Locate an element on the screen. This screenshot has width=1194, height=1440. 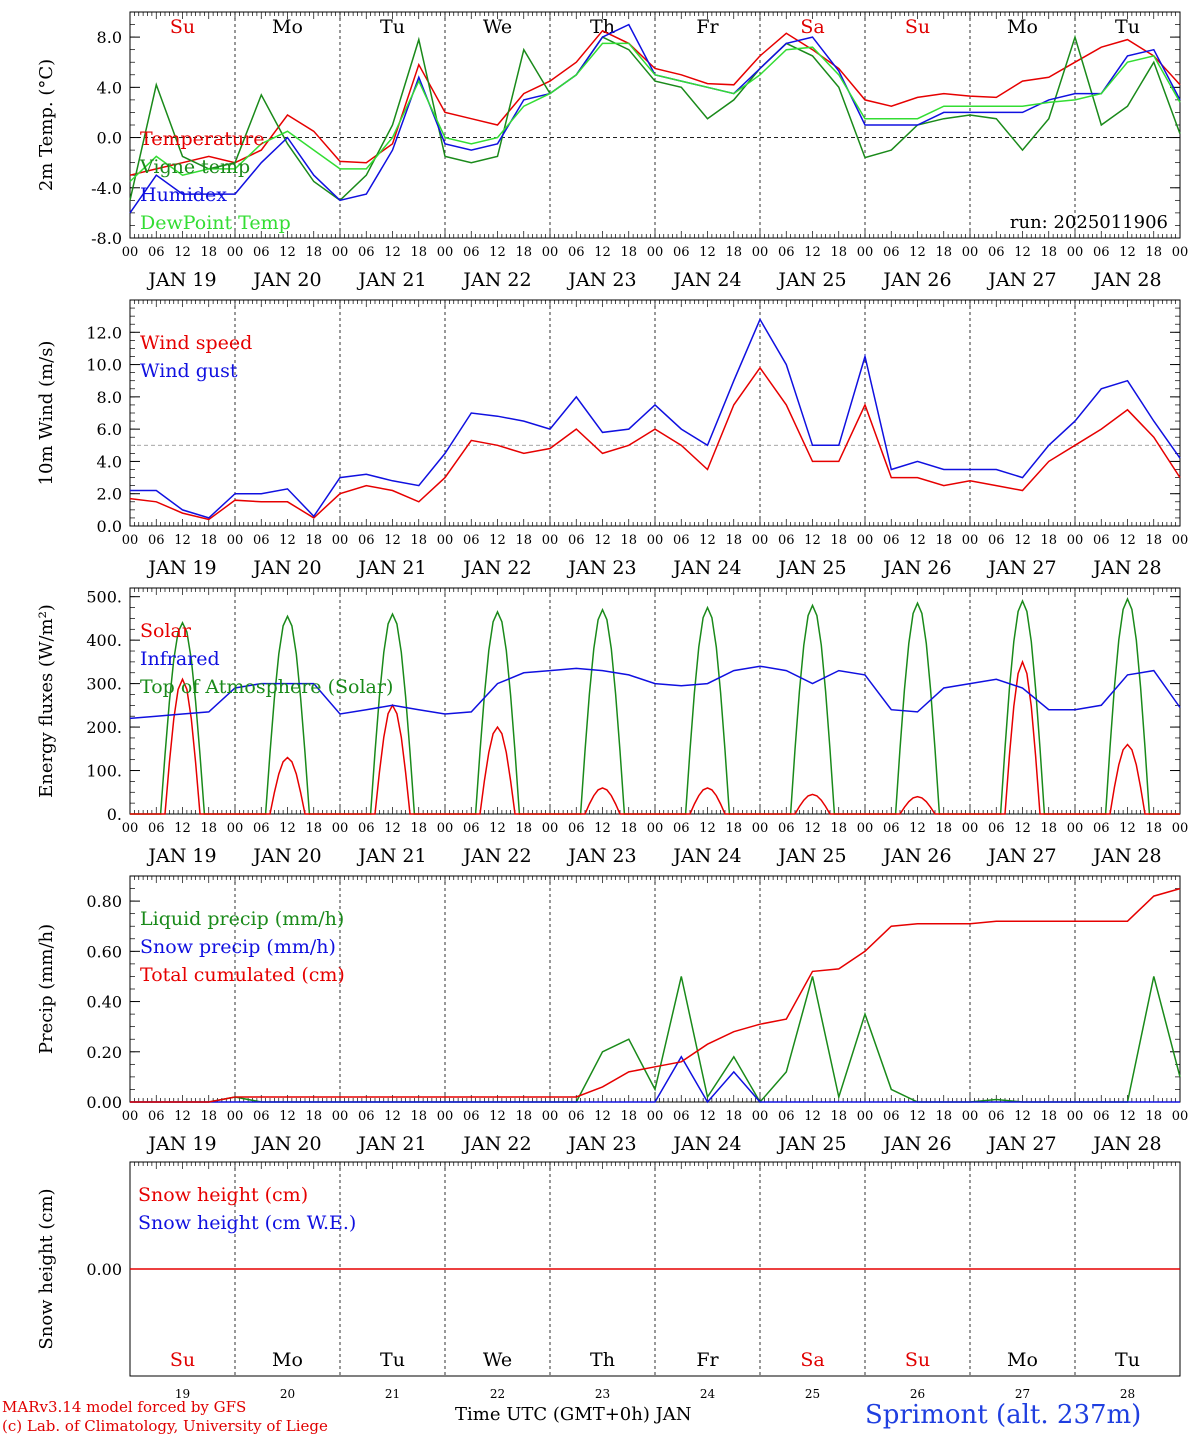
day-number-label: 20 is located at coordinates (287, 1394).